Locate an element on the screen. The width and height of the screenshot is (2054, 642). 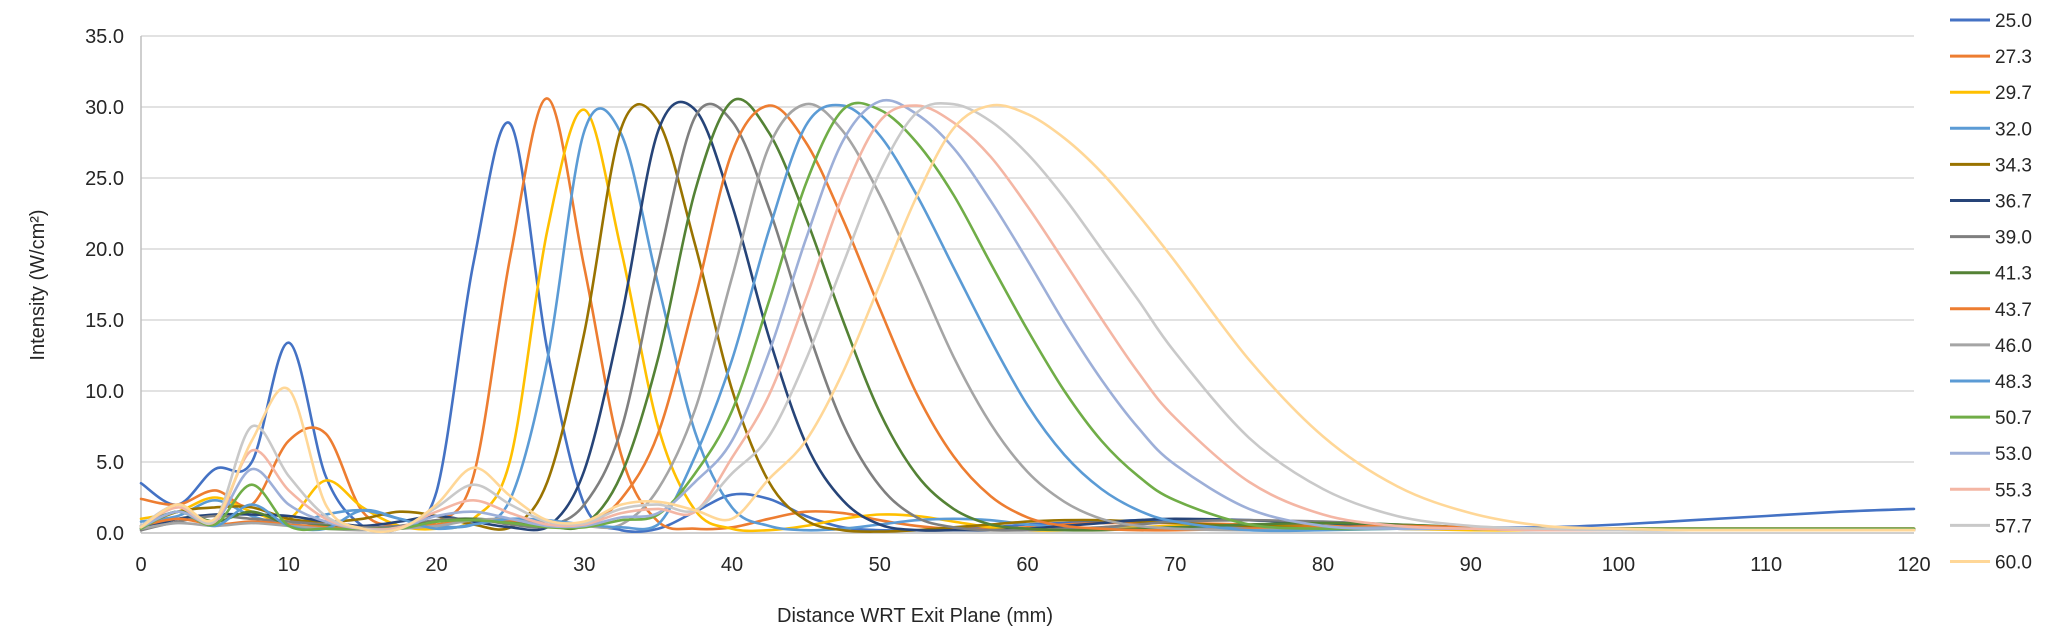
x-axis-ticks: 0 10 20 30 40 50 60 70 80 90 100 110 120 is located at coordinates (1032, 565).